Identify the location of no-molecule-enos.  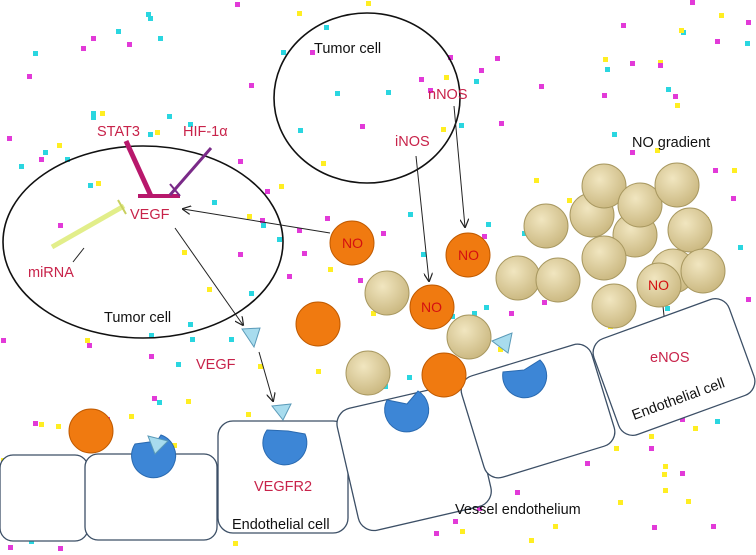
(659, 285).